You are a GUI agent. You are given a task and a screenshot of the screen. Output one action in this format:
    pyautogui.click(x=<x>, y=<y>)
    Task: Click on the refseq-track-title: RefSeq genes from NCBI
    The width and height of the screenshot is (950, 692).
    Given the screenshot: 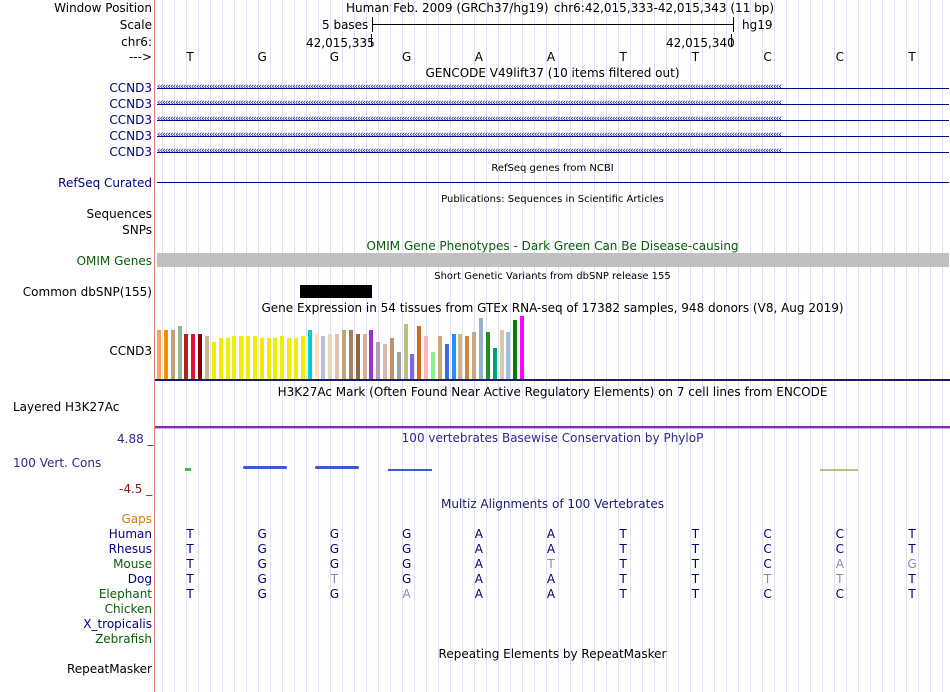 What is the action you would take?
    pyautogui.click(x=552, y=168)
    